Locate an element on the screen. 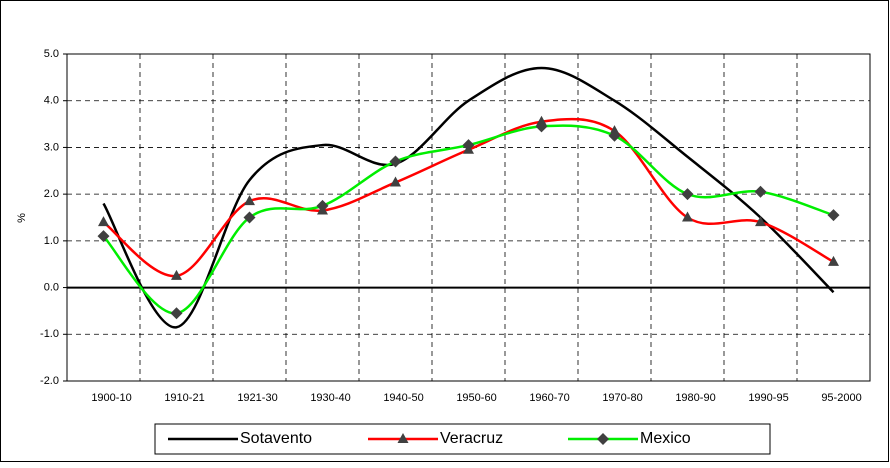  x-tick-label: 1980-90 is located at coordinates (695, 398).